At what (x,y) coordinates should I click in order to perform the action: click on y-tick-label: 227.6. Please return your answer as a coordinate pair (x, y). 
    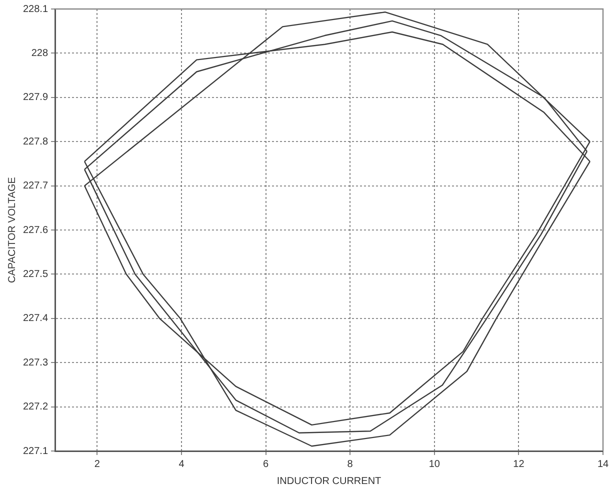
    Looking at the image, I should click on (35, 230).